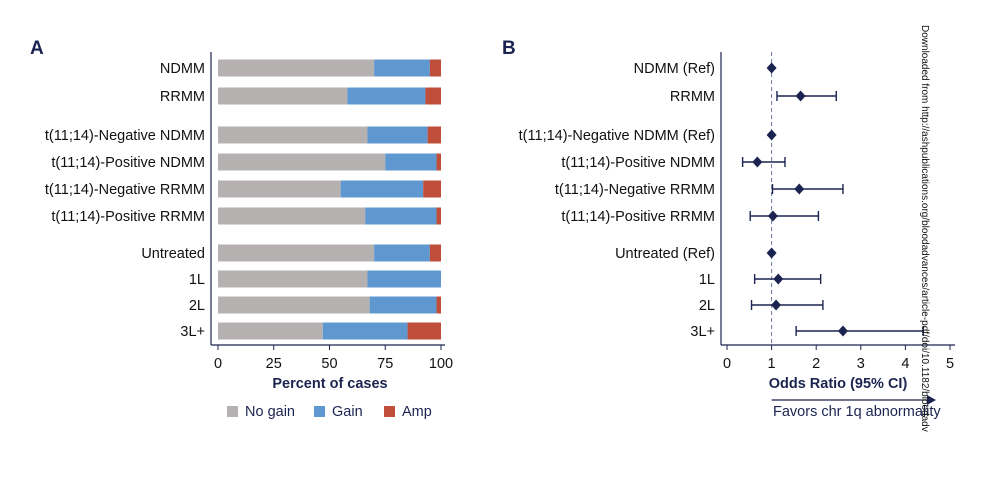  Describe the element at coordinates (435, 253) in the screenshot. I see `bar-amp-untreated` at that location.